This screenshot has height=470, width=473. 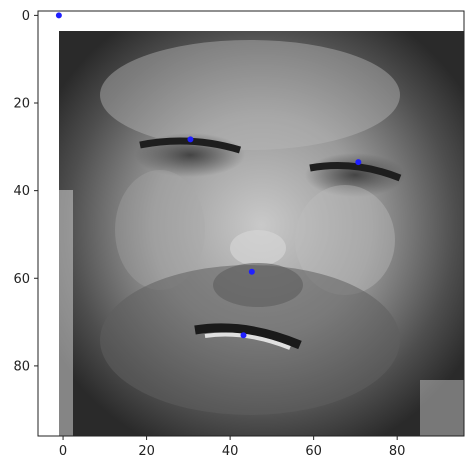 What do you see at coordinates (63, 451) in the screenshot?
I see `x-tick-label: 0` at bounding box center [63, 451].